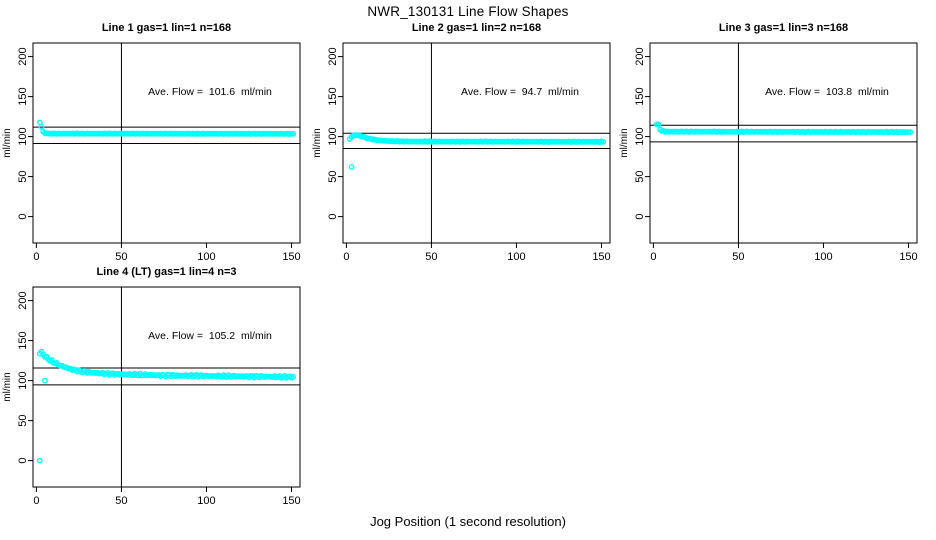  What do you see at coordinates (159, 396) in the screenshot?
I see `plot-area-line-4: 0 50 100 150 0 50 100 150 200` at bounding box center [159, 396].